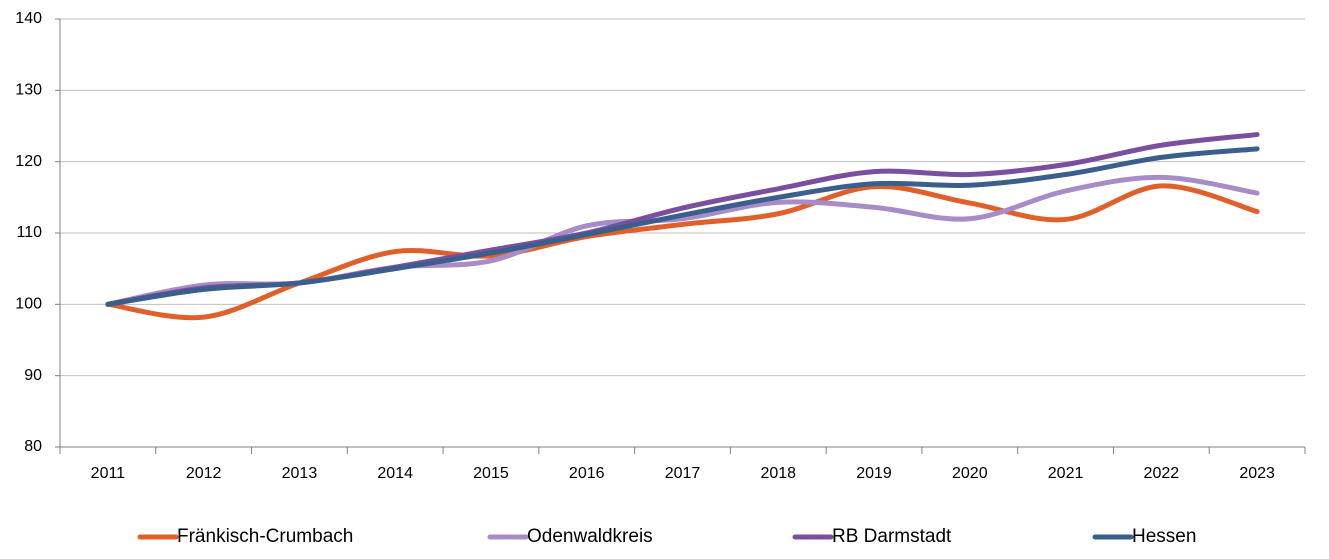 The height and width of the screenshot is (559, 1329). Describe the element at coordinates (970, 473) in the screenshot. I see `x-tick-label: 2020` at that location.